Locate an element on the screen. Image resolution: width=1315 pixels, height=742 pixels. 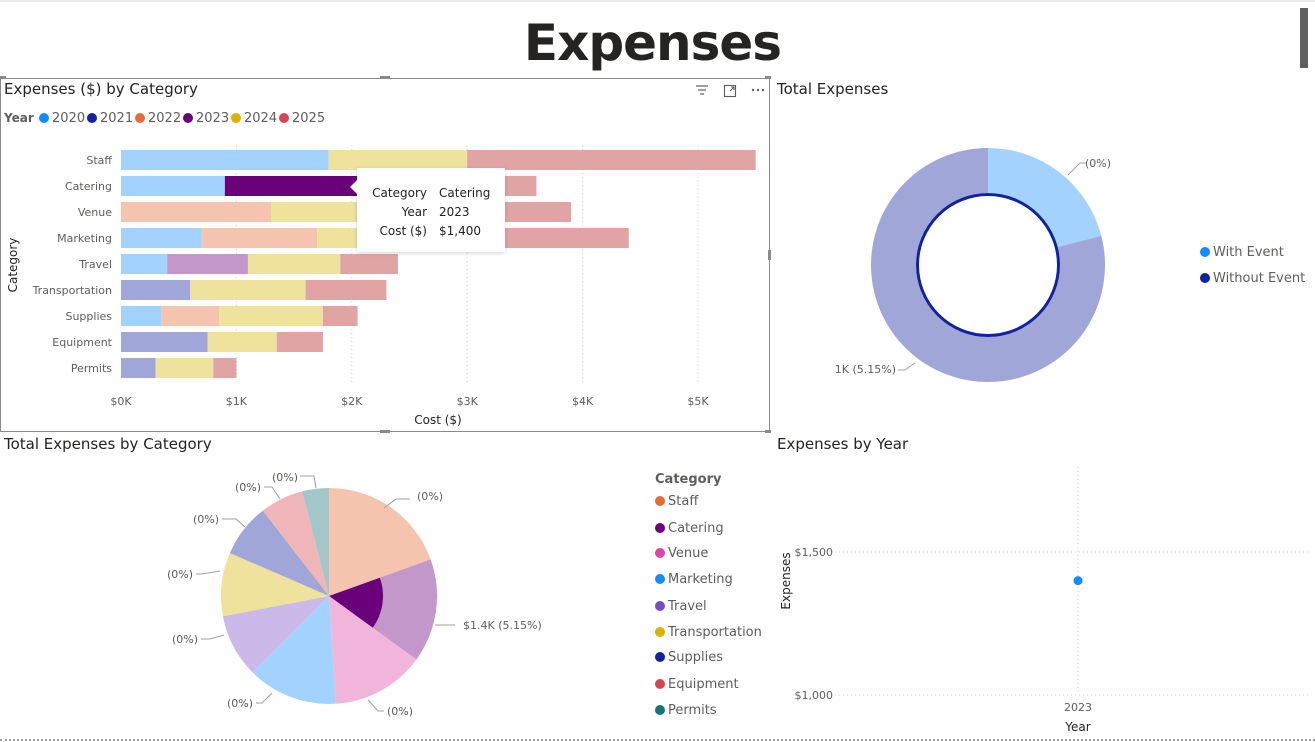
bar-supplies-2020 is located at coordinates (141, 316).